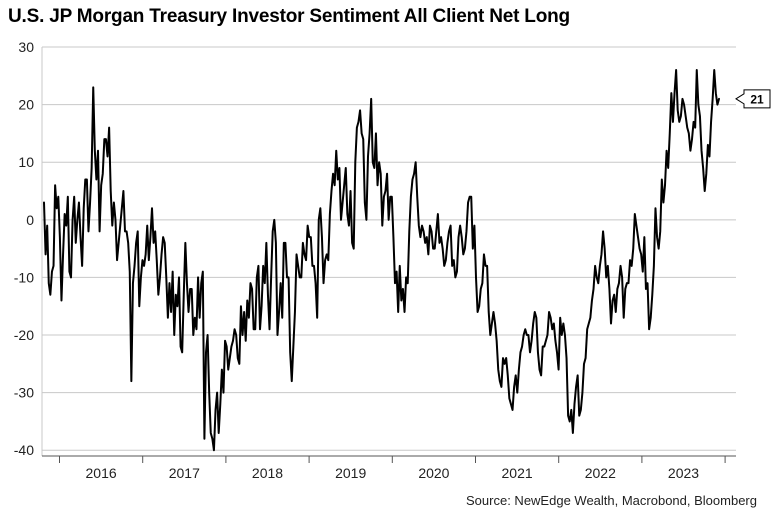 The image size is (779, 520). Describe the element at coordinates (683, 473) in the screenshot. I see `x-tick-label: 2023` at that location.